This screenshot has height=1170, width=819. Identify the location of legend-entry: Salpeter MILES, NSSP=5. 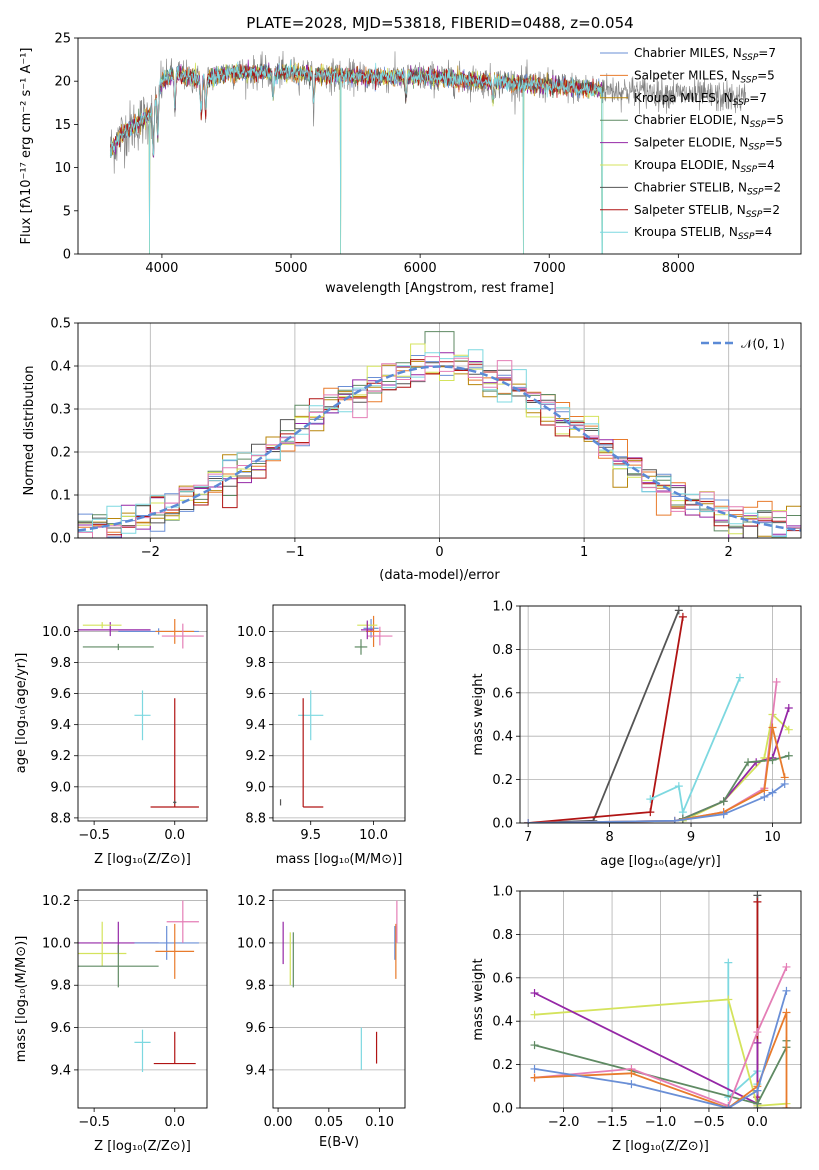
(704, 76).